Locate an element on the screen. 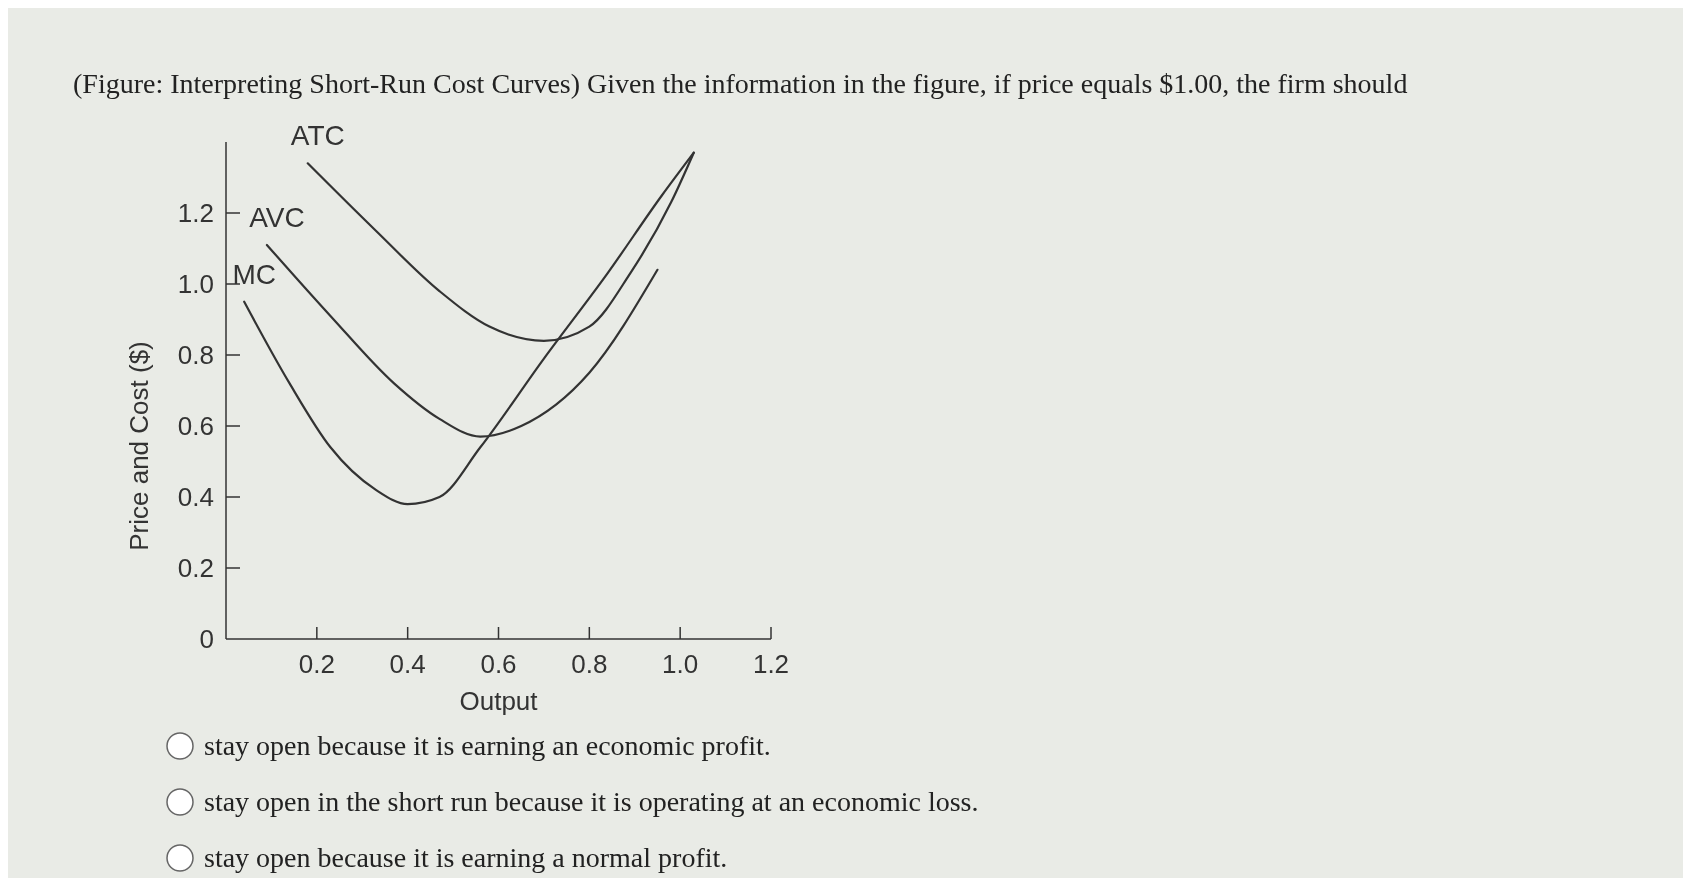 The height and width of the screenshot is (887, 1691). x-tick-label: 1.2 is located at coordinates (771, 664).